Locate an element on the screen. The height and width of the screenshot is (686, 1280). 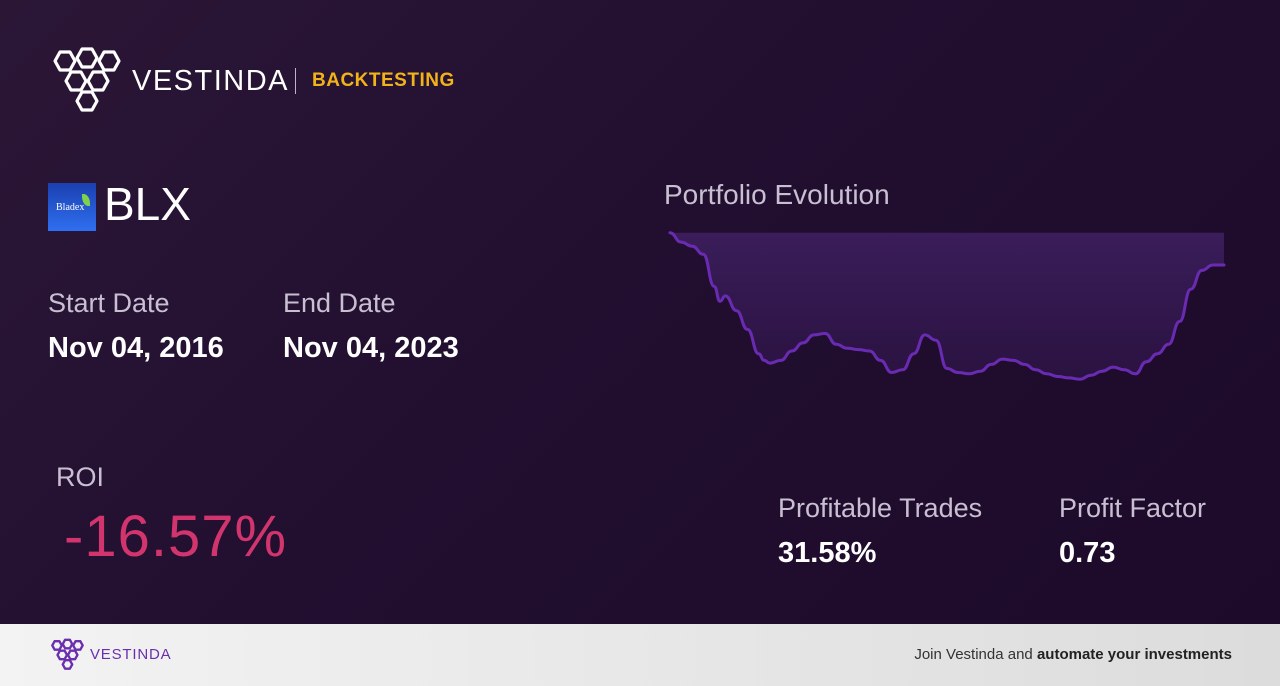
roi-label: ROI is located at coordinates (80, 477).